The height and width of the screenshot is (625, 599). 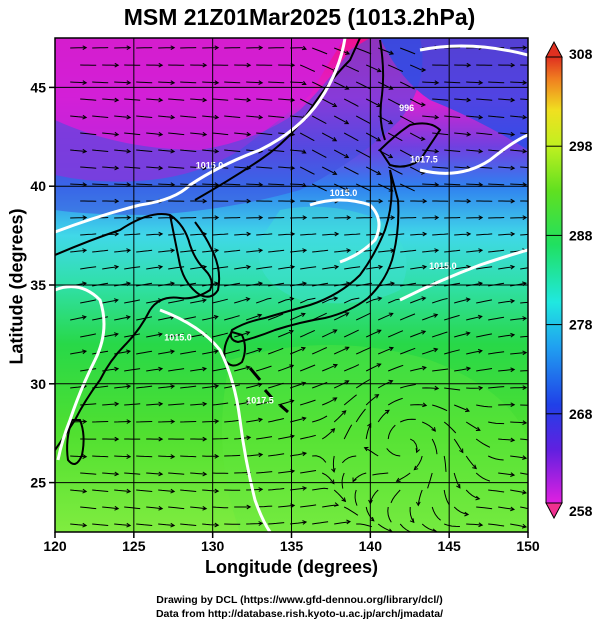 What do you see at coordinates (16, 286) in the screenshot?
I see `y-axis-label: Latitude (degrees)` at bounding box center [16, 286].